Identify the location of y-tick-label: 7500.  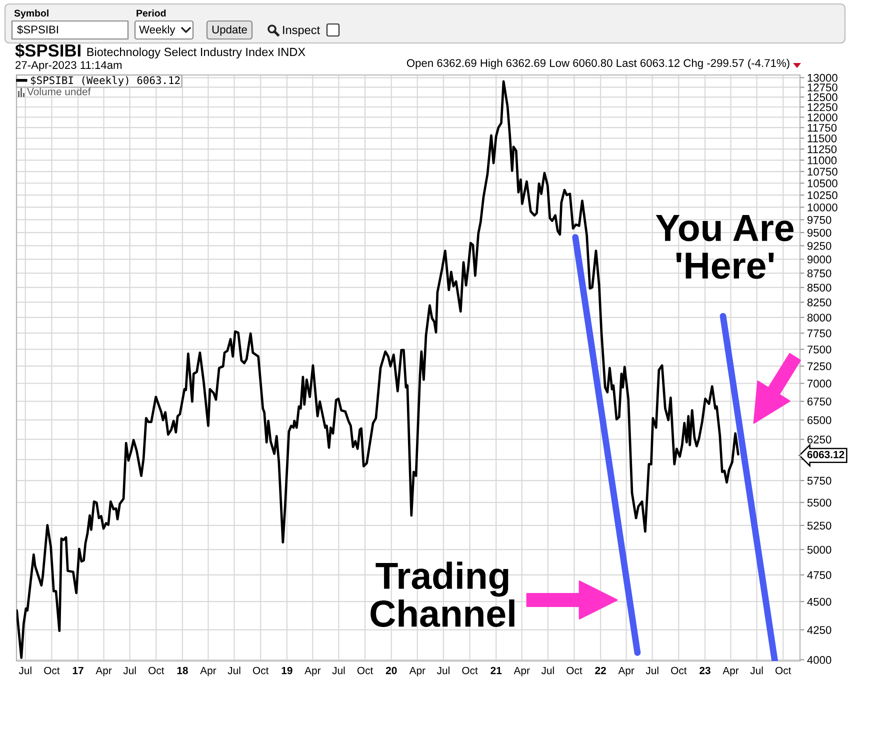
(820, 350).